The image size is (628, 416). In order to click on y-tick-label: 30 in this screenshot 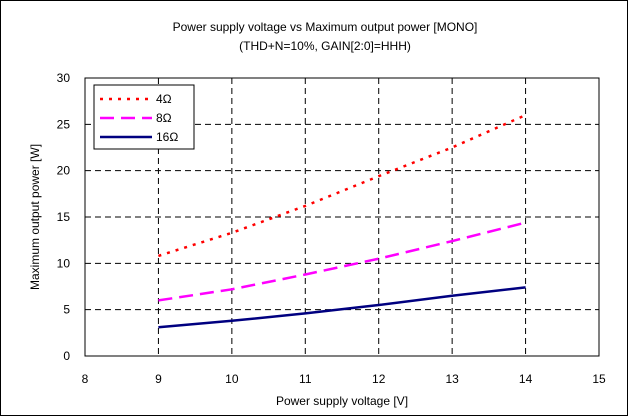, I will do `click(64, 78)`.